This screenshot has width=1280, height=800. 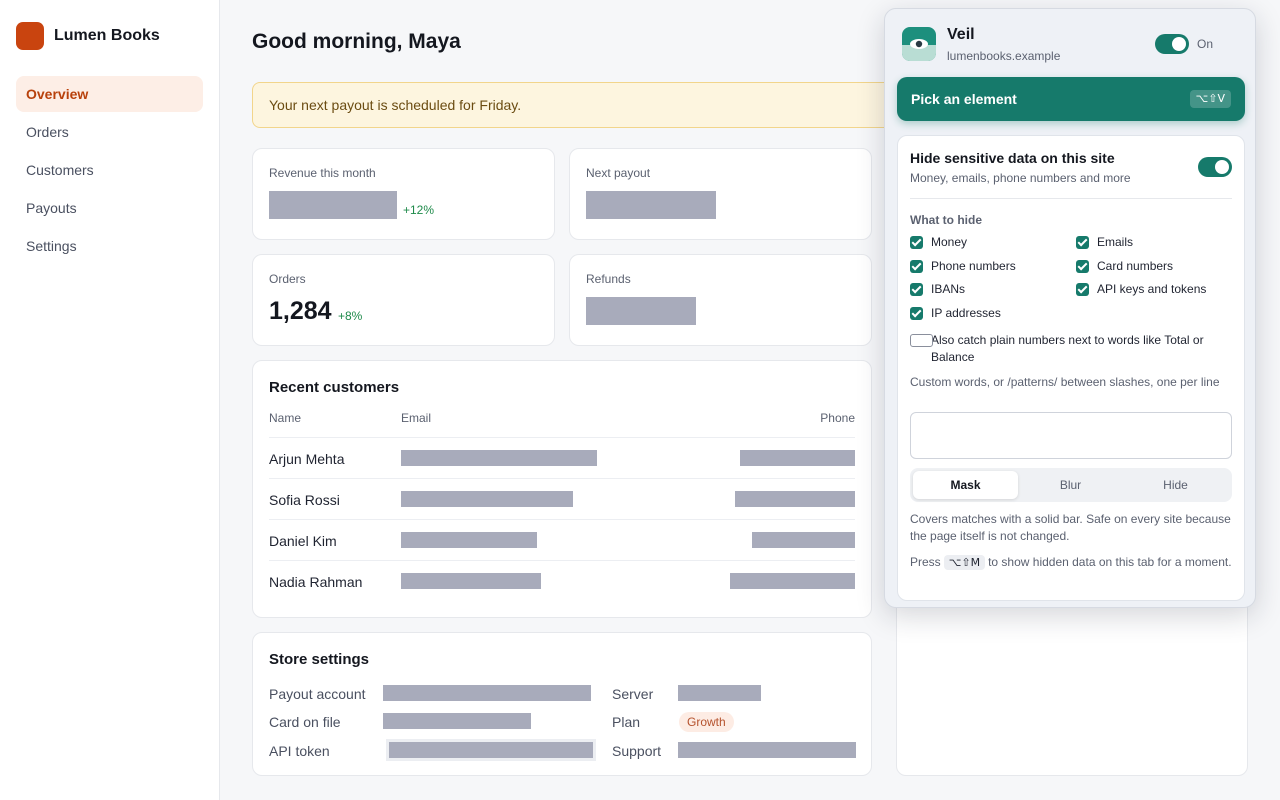 What do you see at coordinates (719, 693) in the screenshot?
I see `masked-server` at bounding box center [719, 693].